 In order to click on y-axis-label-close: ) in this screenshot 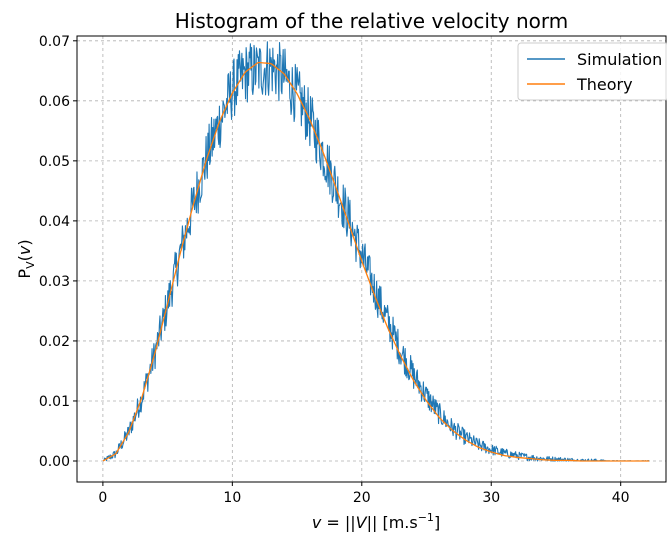, I will do `click(24, 242)`.